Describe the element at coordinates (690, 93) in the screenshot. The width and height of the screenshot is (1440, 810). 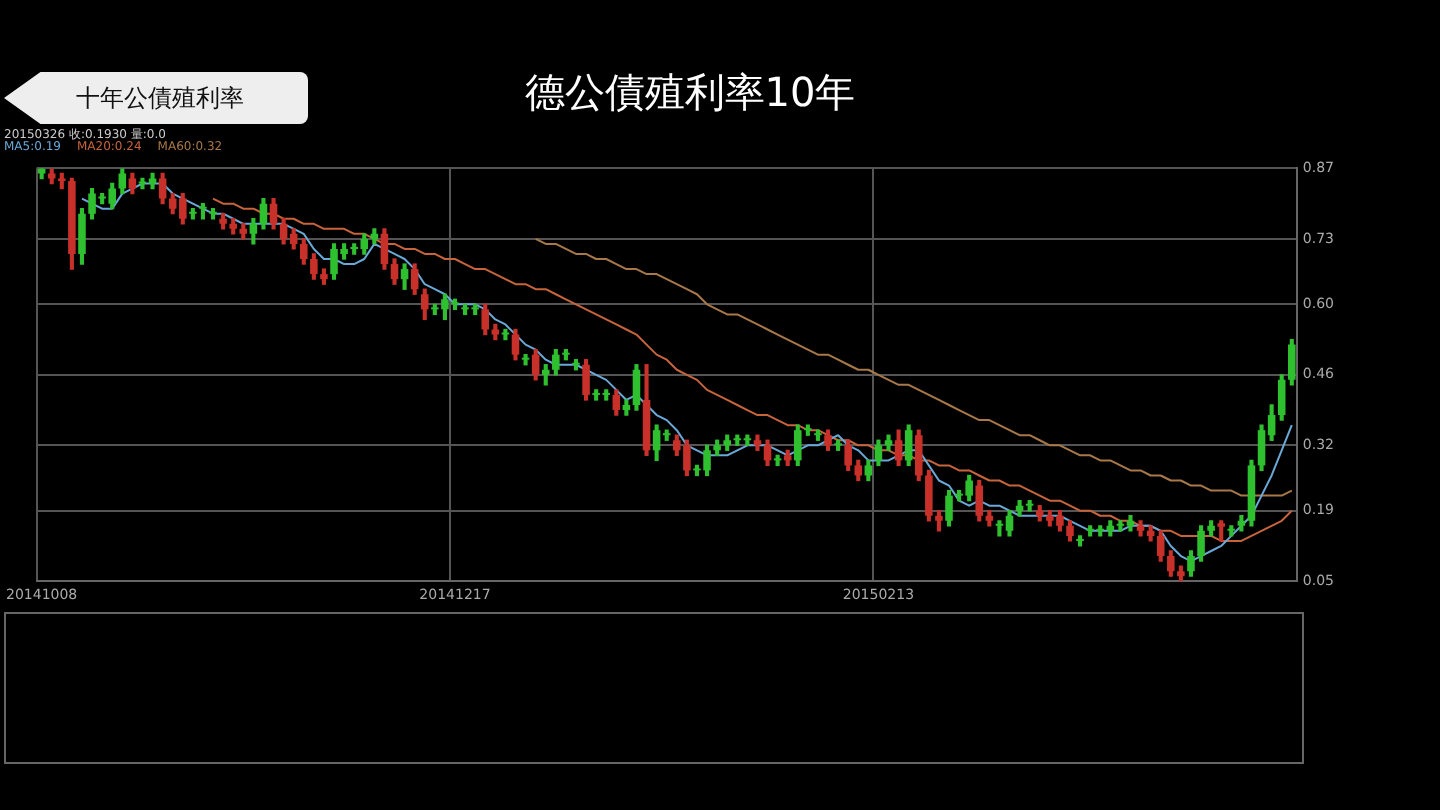
I see `chart-title: 德公債殖利率10年` at that location.